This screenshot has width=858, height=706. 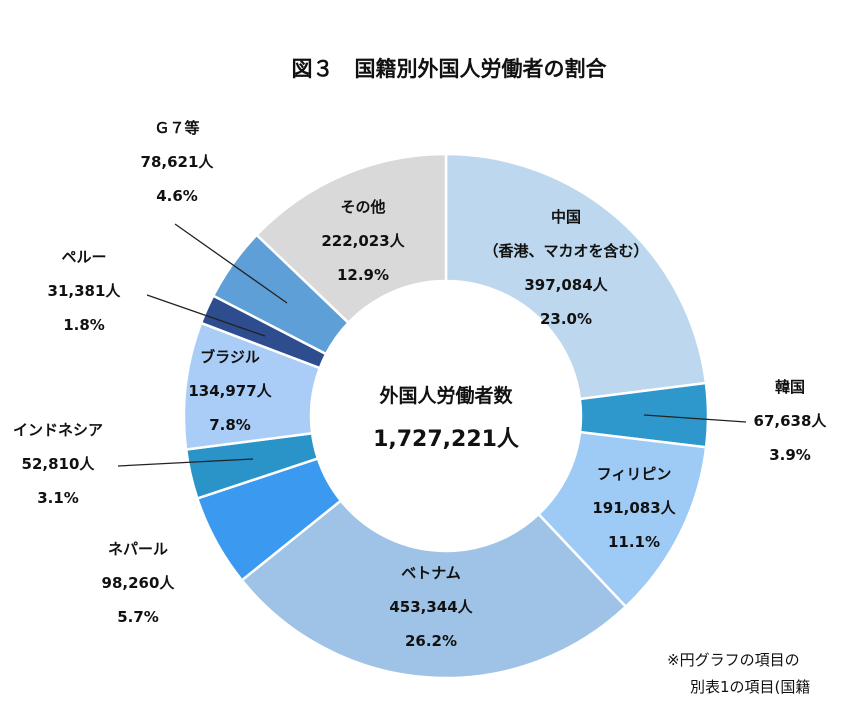 I want to click on label-peru-name: ペルー, so click(x=83, y=257).